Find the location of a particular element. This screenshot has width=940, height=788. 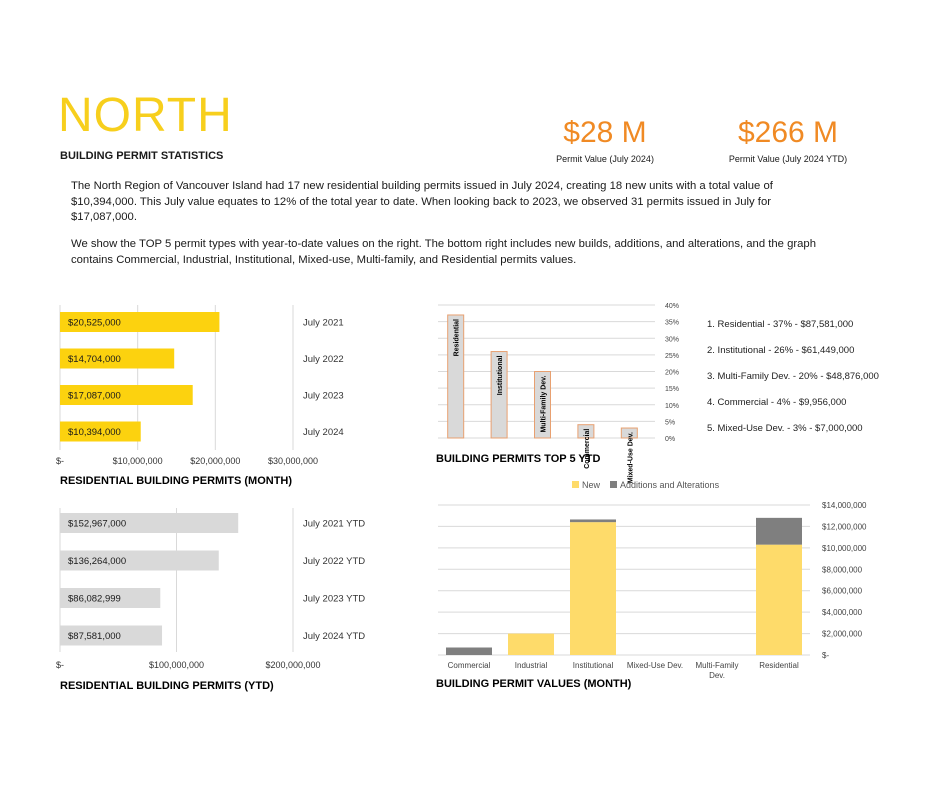

bar-value-label: $20,525,000 is located at coordinates (94, 323).